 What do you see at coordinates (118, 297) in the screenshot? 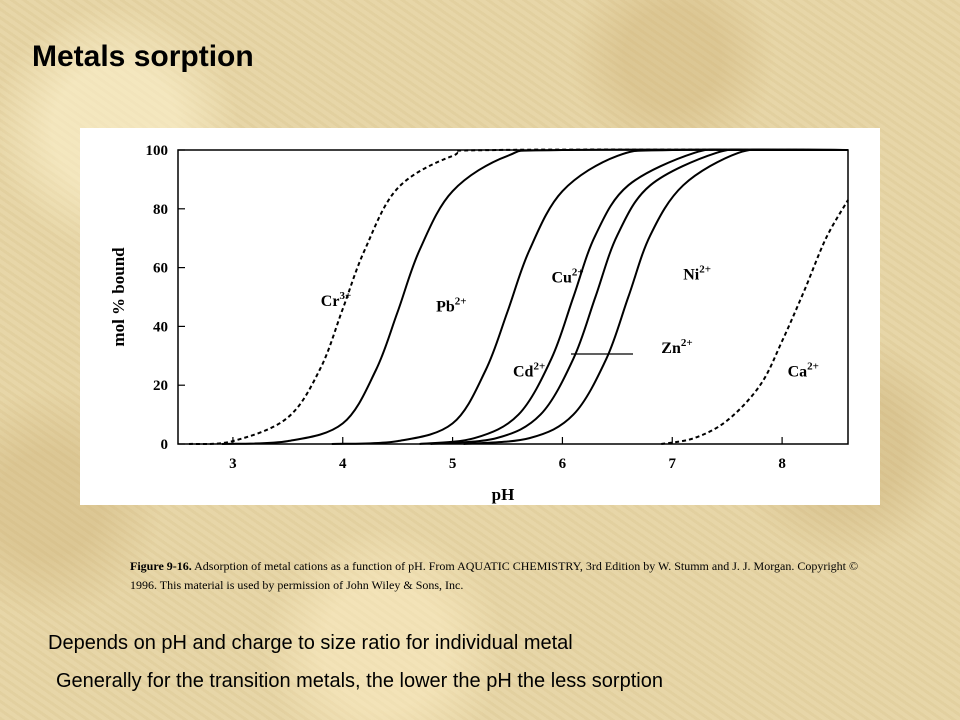
I see `y-axis-label: mol % bound` at bounding box center [118, 297].